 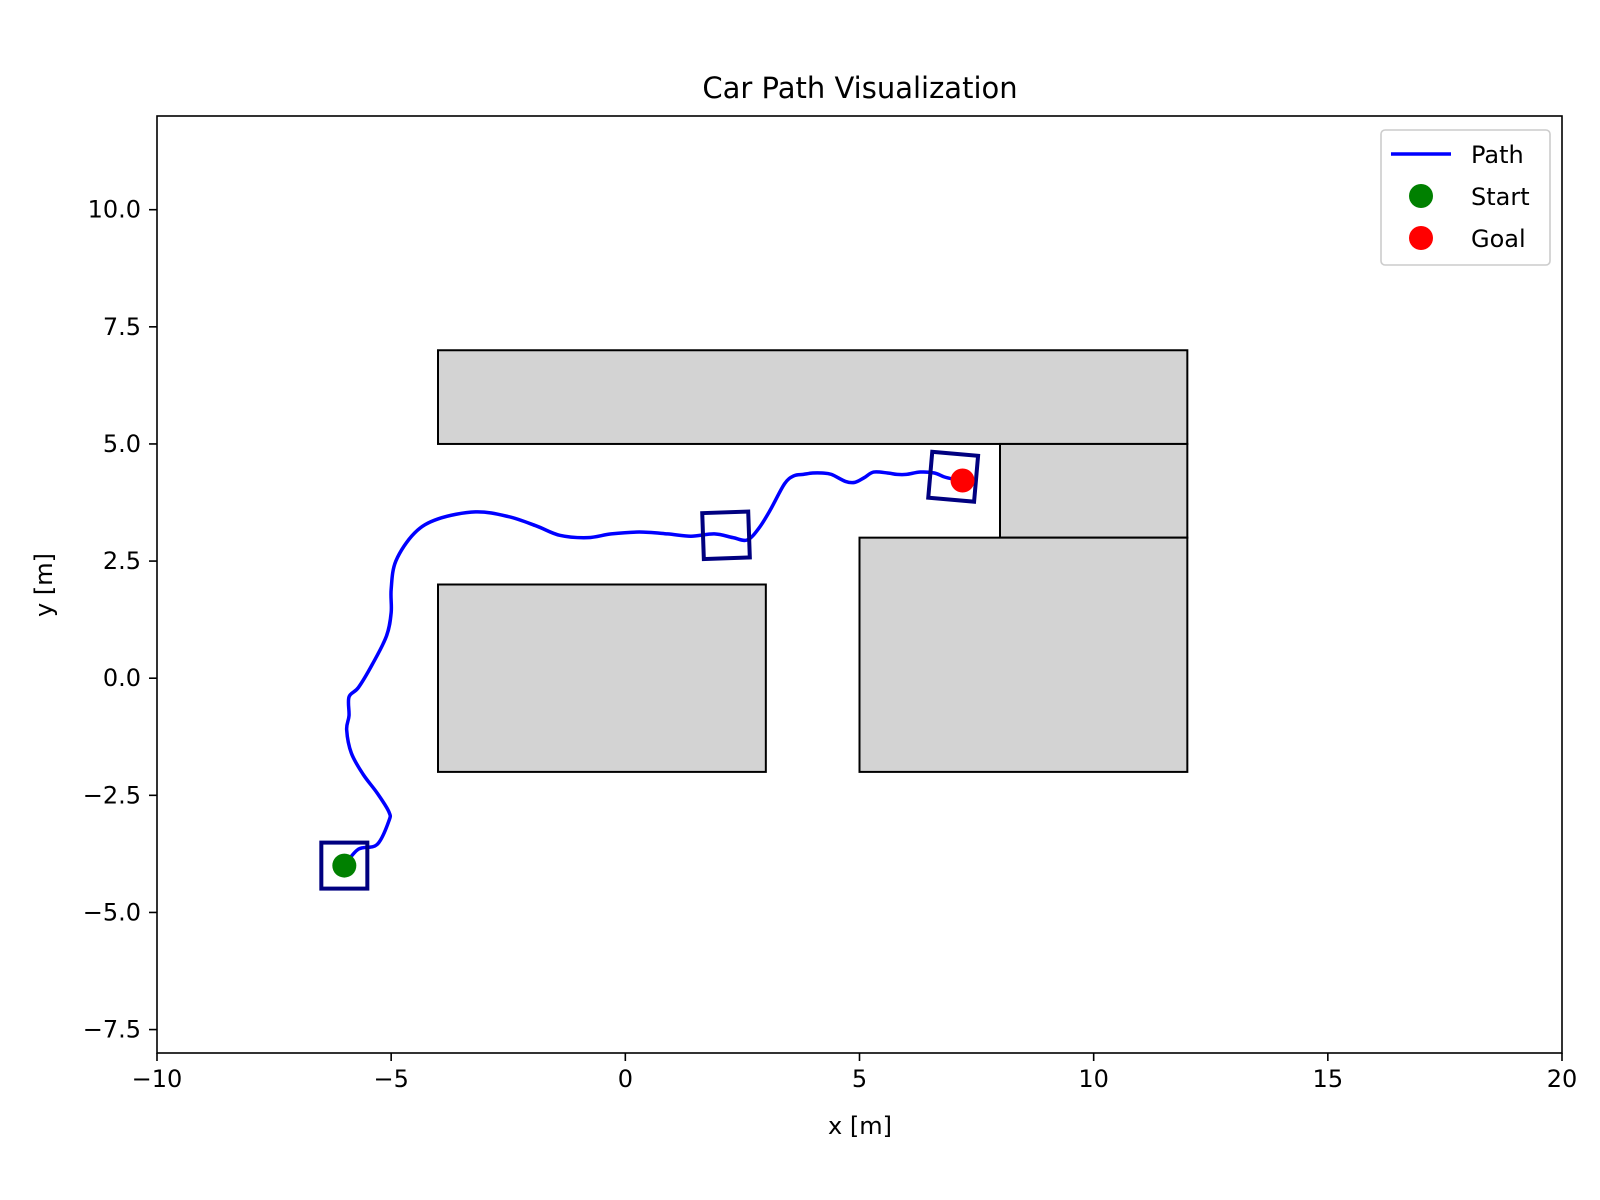 I want to click on x-tick-label: 15, so click(x=1328, y=1079).